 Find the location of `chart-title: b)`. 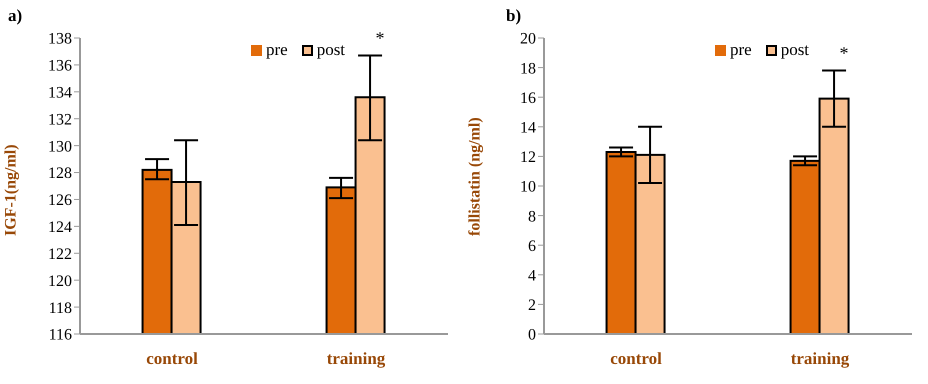

chart-title: b) is located at coordinates (514, 16).